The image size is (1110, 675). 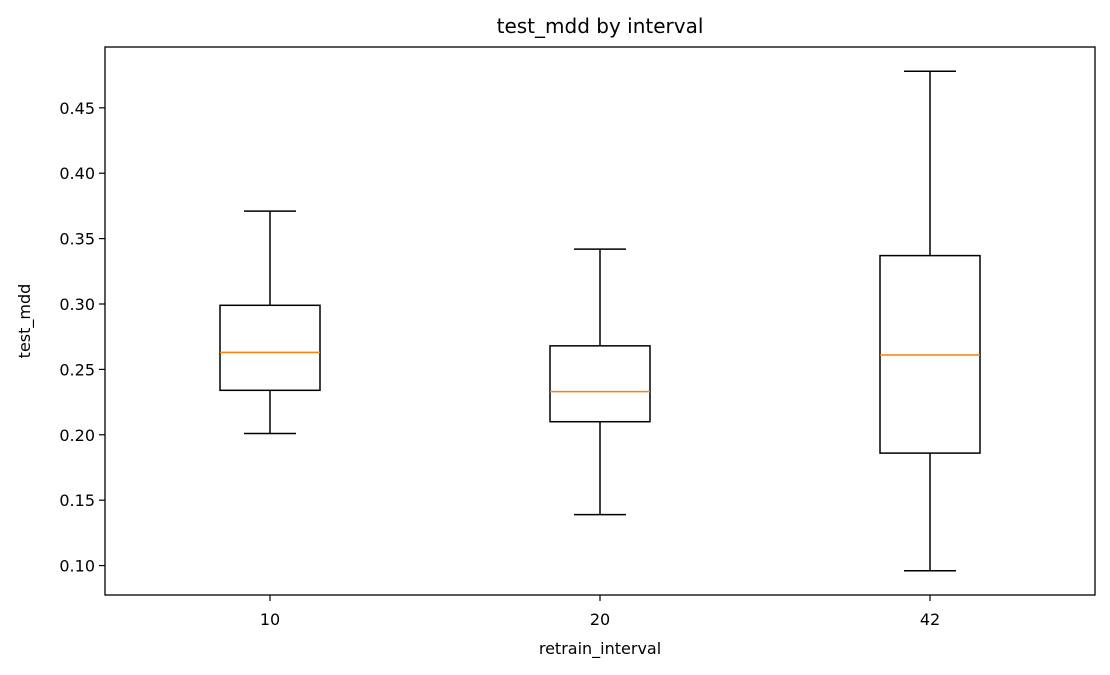 I want to click on x-tick-label: 10, so click(x=270, y=619).